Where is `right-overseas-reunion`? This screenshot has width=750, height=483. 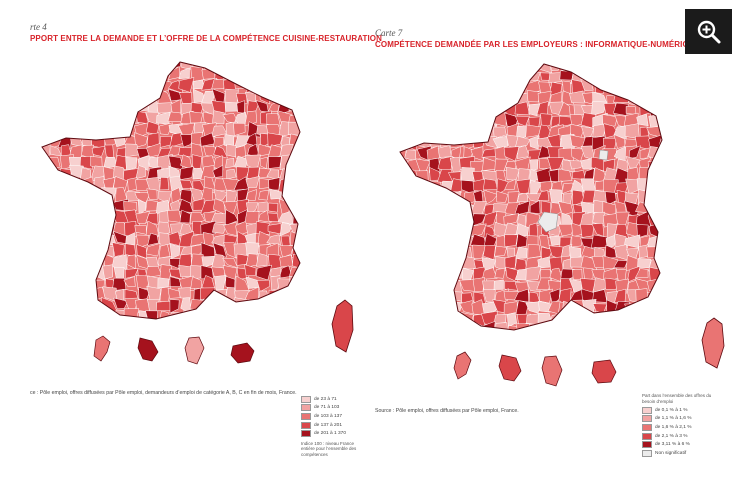 right-overseas-reunion is located at coordinates (604, 371).